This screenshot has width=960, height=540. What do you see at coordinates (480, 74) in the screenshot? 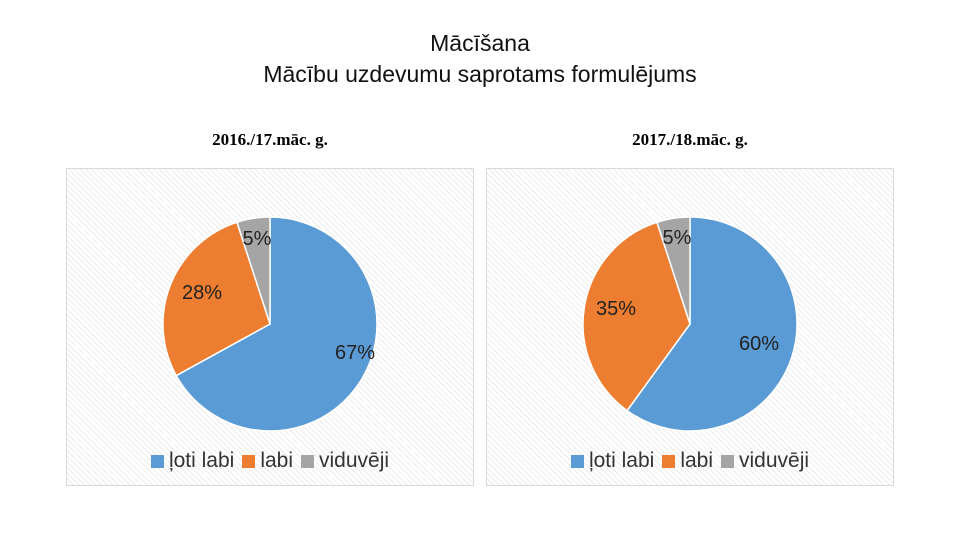
I see `title-line-2: Mācību uzdevumu saprotams formulējums` at bounding box center [480, 74].